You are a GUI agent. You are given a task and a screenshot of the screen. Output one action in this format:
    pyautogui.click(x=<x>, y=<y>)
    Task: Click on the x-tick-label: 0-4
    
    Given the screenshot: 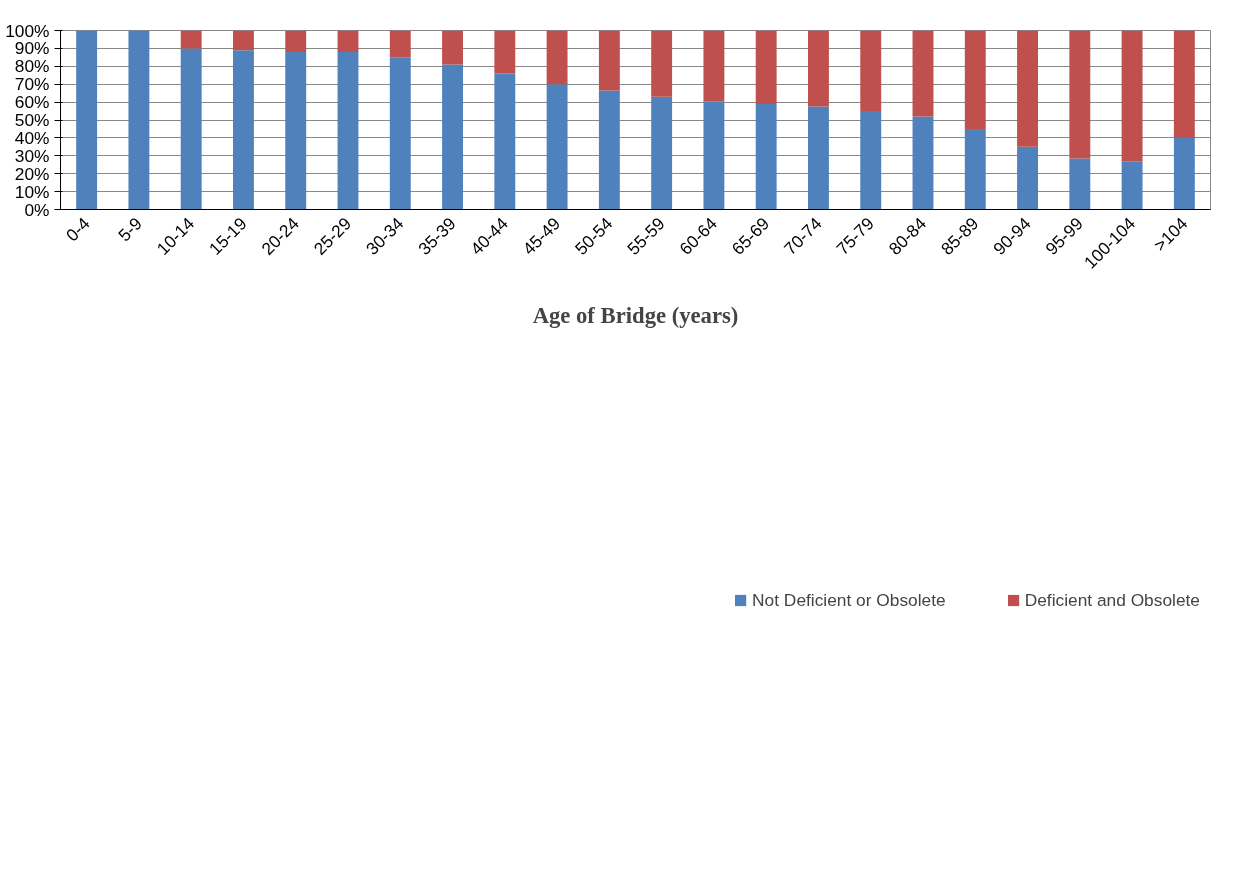 What is the action you would take?
    pyautogui.click(x=77, y=229)
    